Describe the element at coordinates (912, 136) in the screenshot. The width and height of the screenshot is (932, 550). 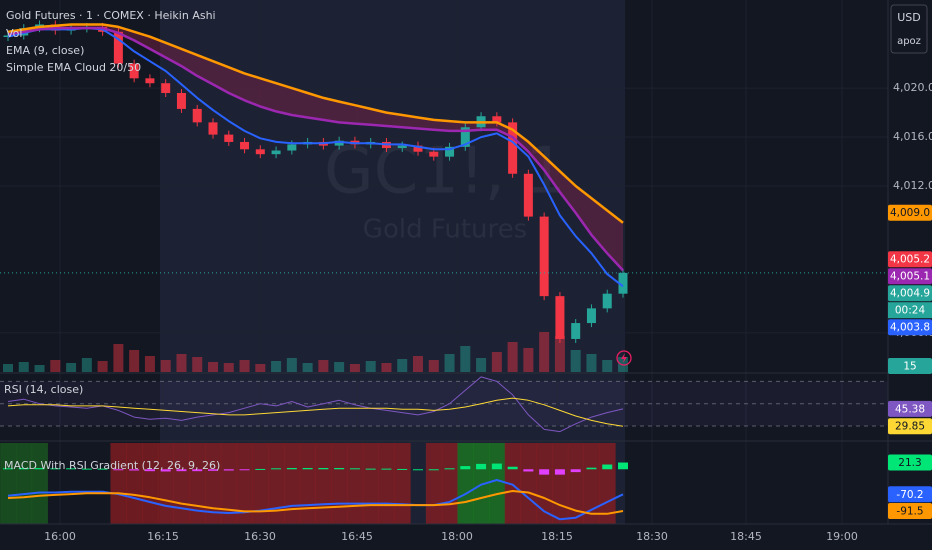
I see `price-tick-label: 4,016.0` at that location.